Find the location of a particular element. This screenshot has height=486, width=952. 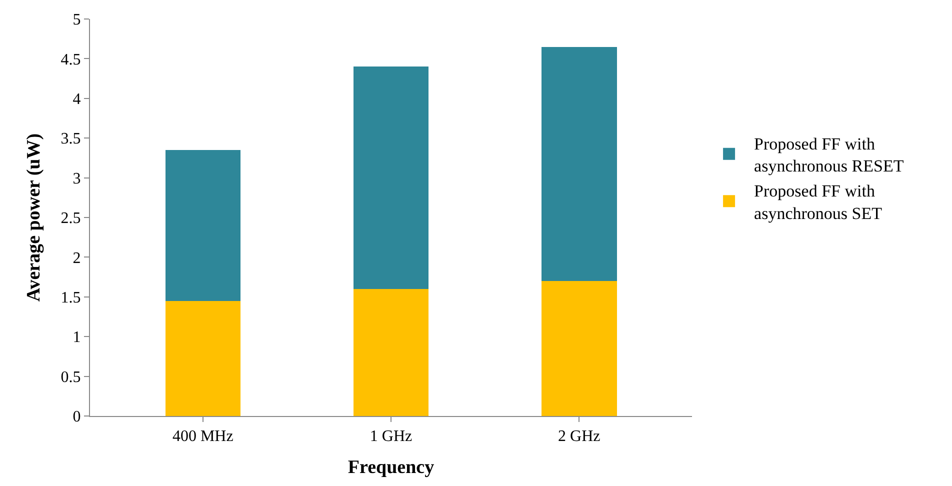

y-tick-label: 1 is located at coordinates (76, 337).